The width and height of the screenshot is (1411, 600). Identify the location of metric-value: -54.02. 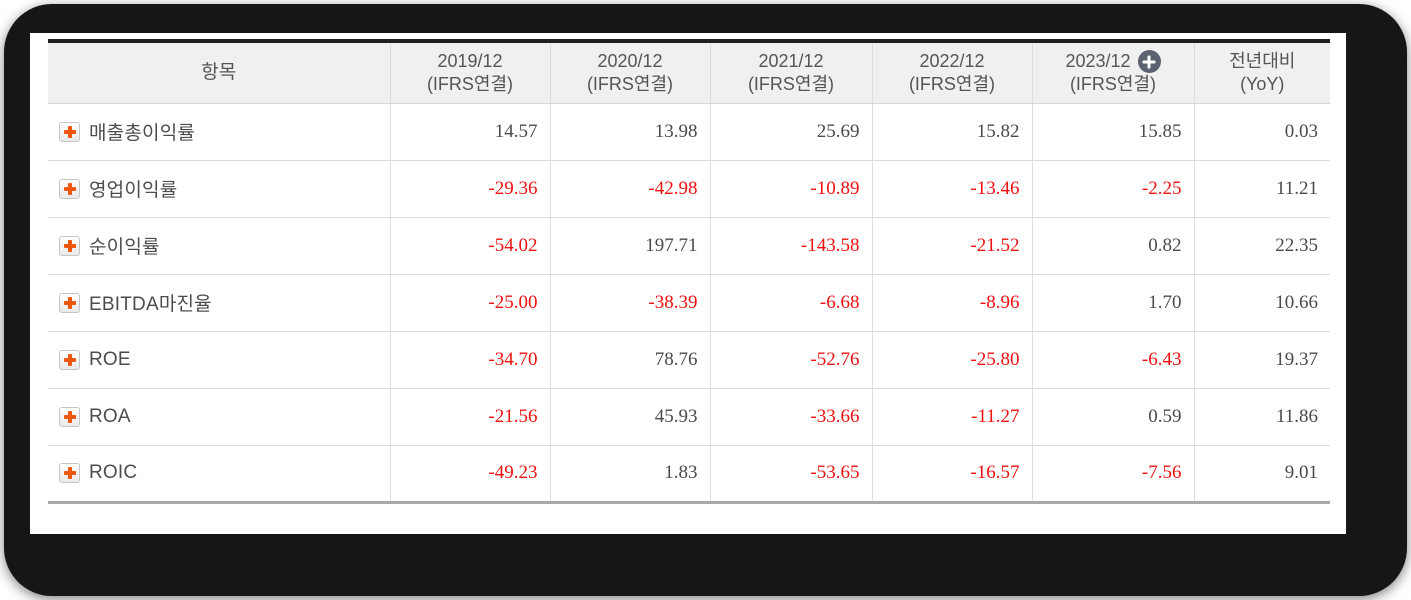
(469, 246).